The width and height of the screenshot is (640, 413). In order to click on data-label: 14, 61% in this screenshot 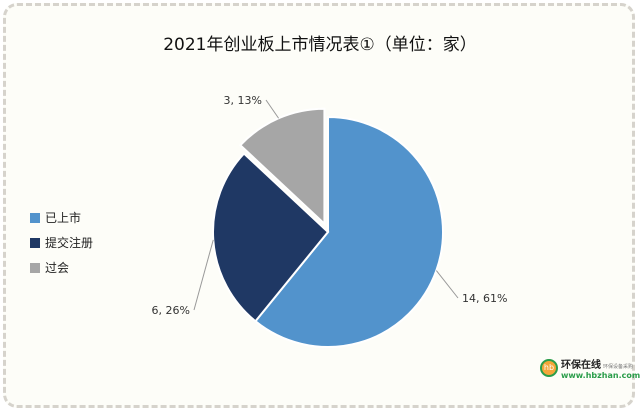, I will do `click(484, 298)`.